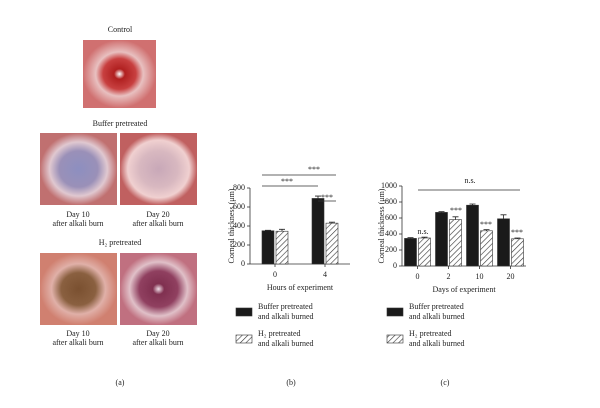 The height and width of the screenshot is (408, 600). What do you see at coordinates (291, 382) in the screenshot?
I see `panel-label: (b)` at bounding box center [291, 382].